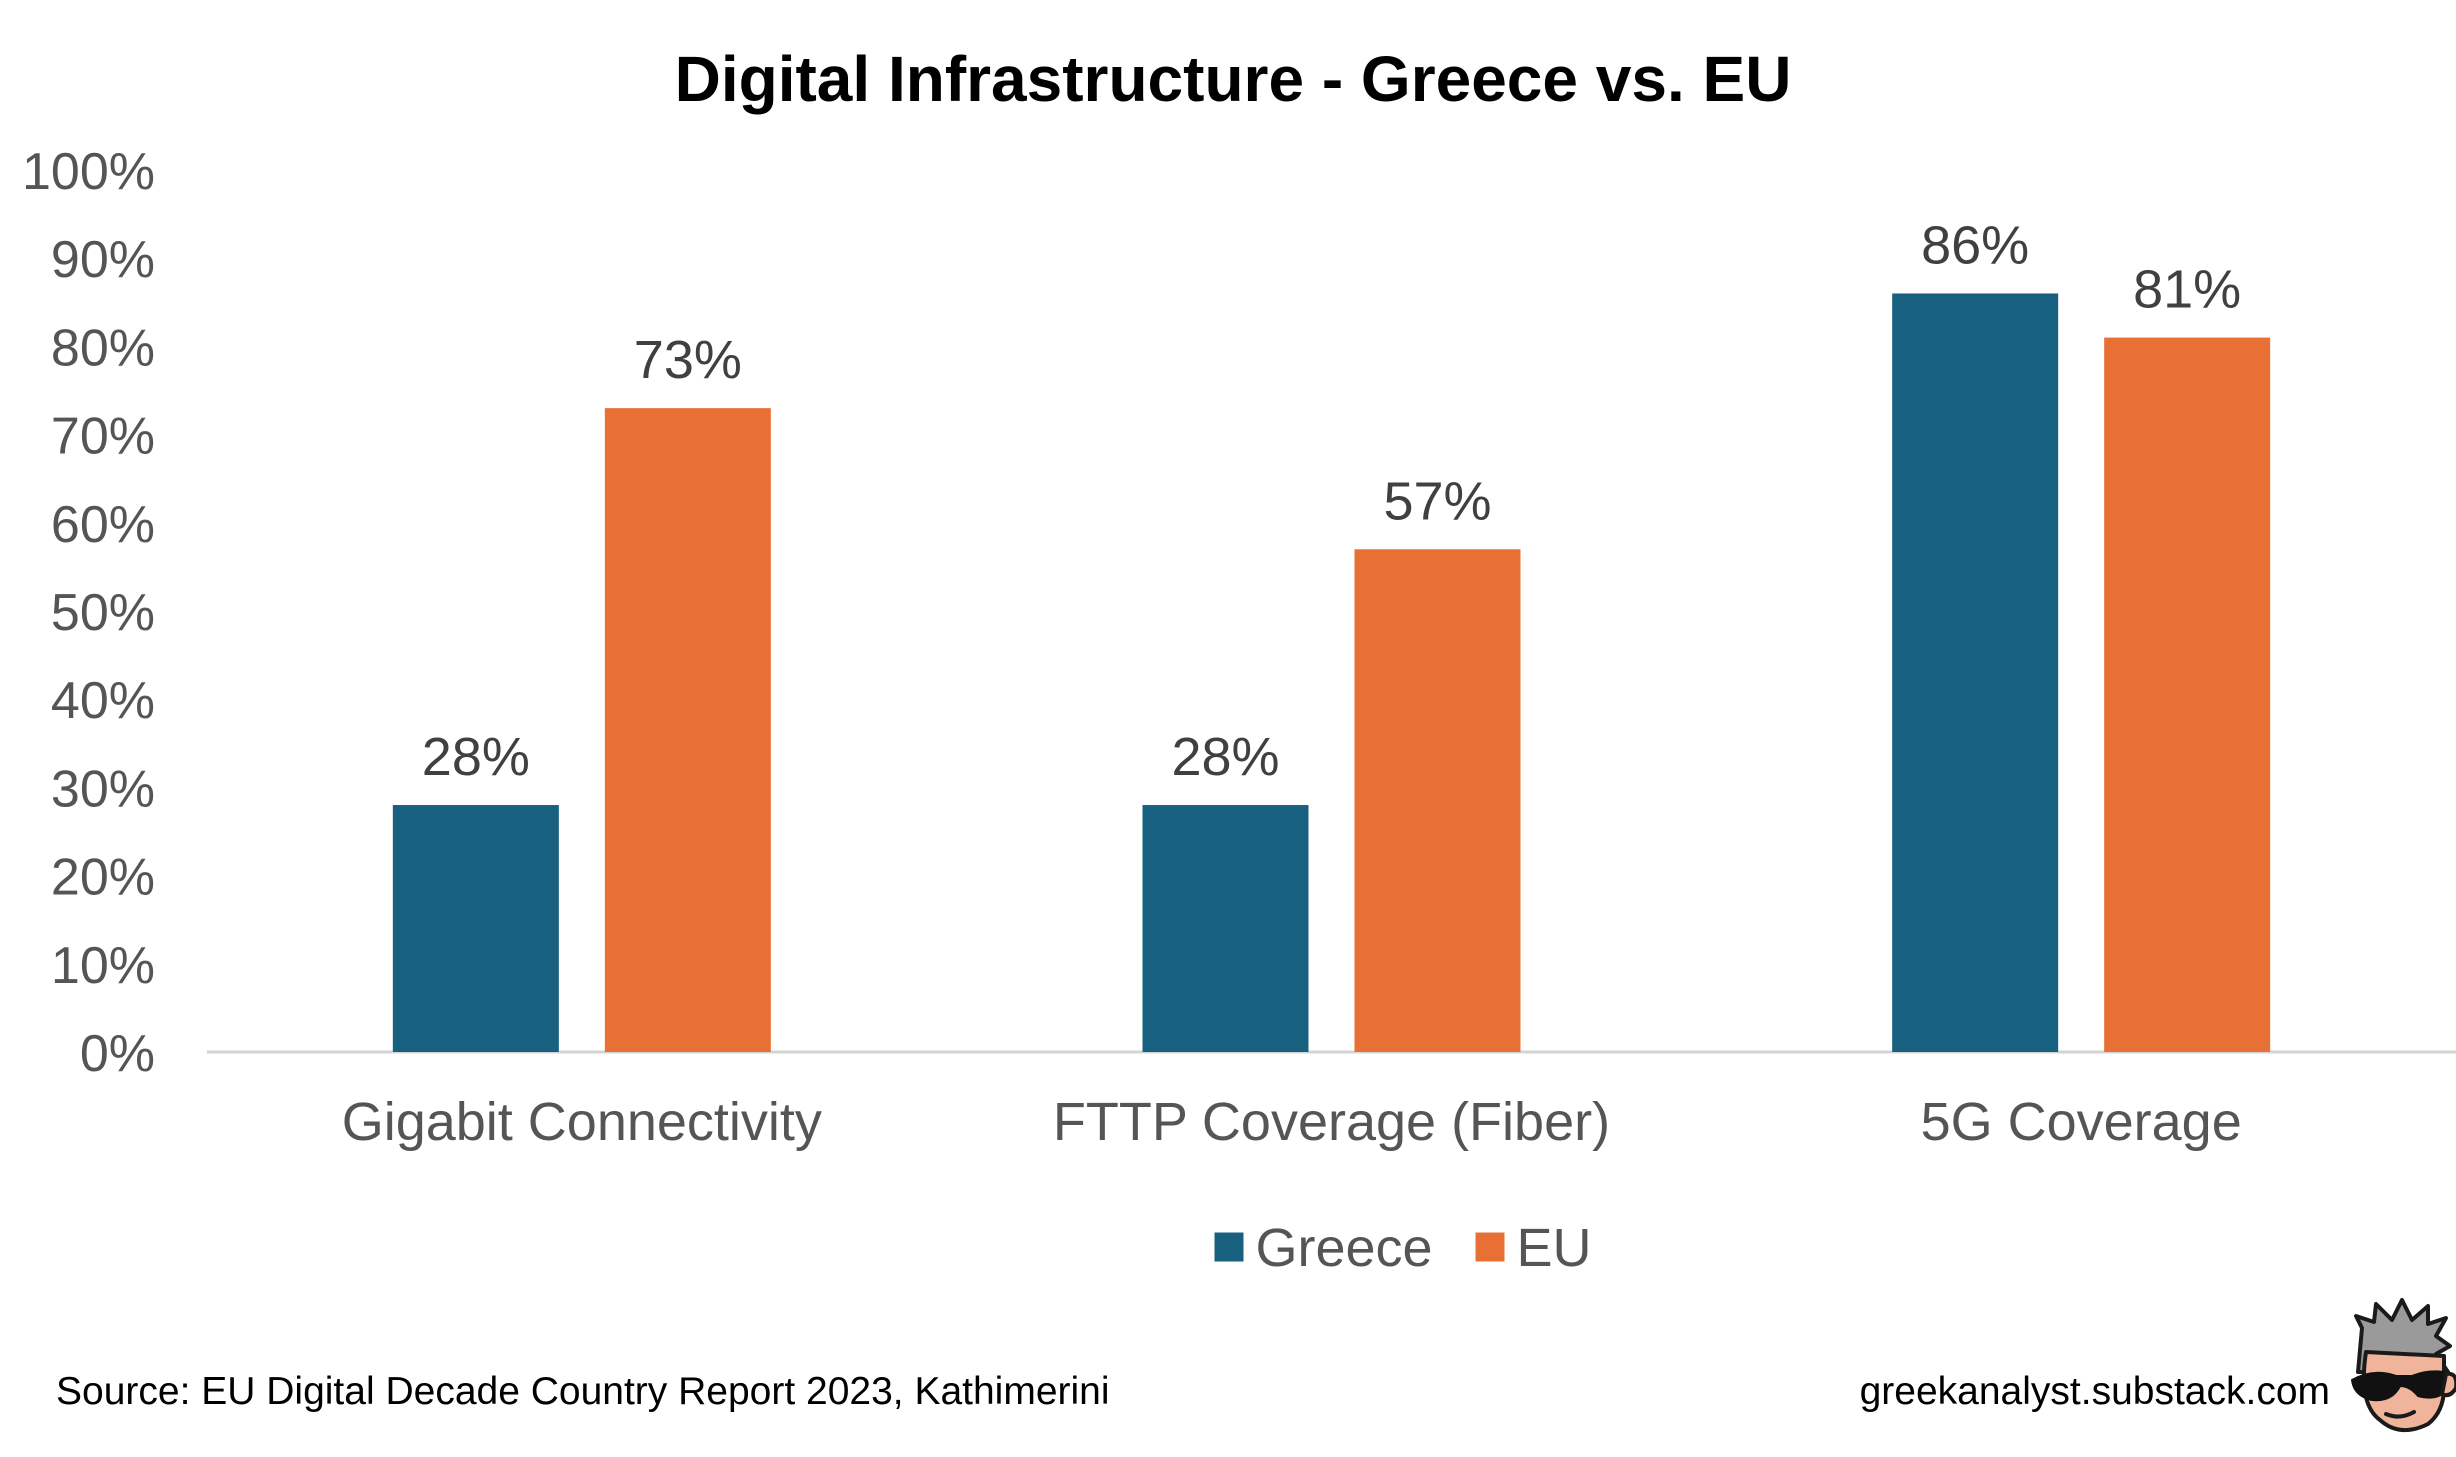 This screenshot has width=2456, height=1457. What do you see at coordinates (103, 701) in the screenshot?
I see `y-tick-label: 40%` at bounding box center [103, 701].